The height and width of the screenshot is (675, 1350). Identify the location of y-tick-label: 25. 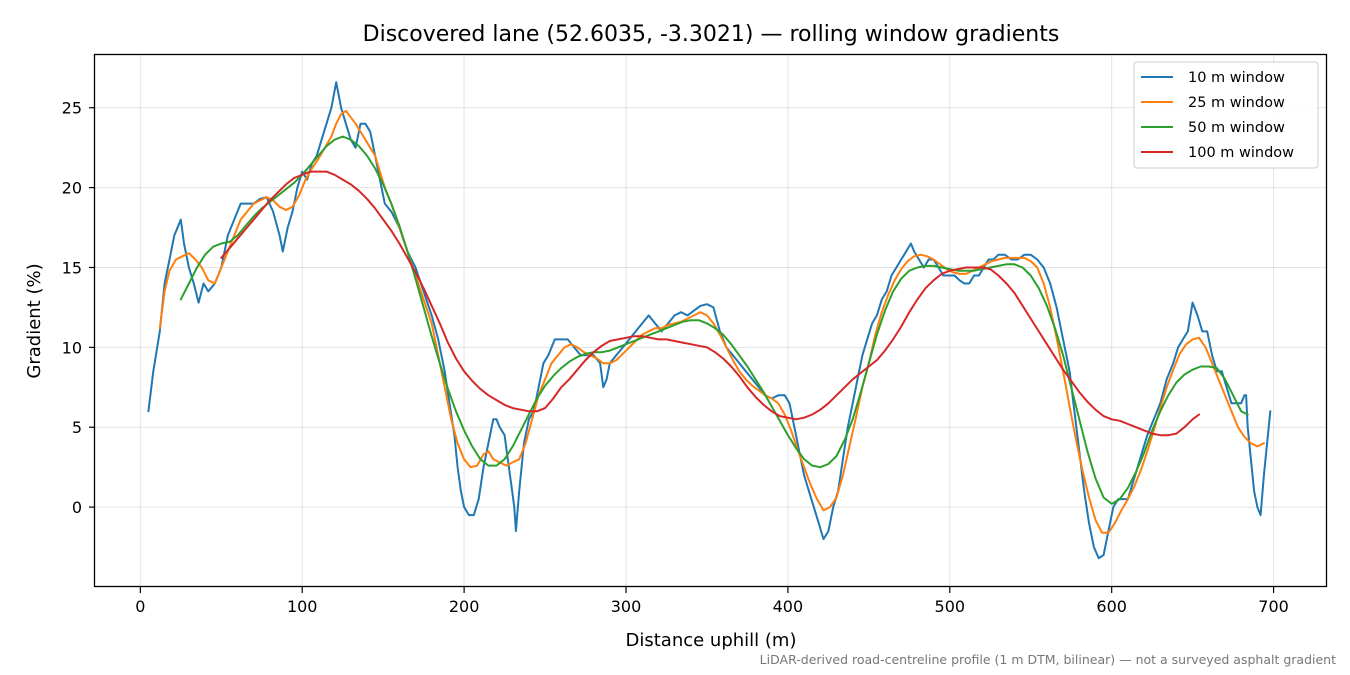
(72, 108).